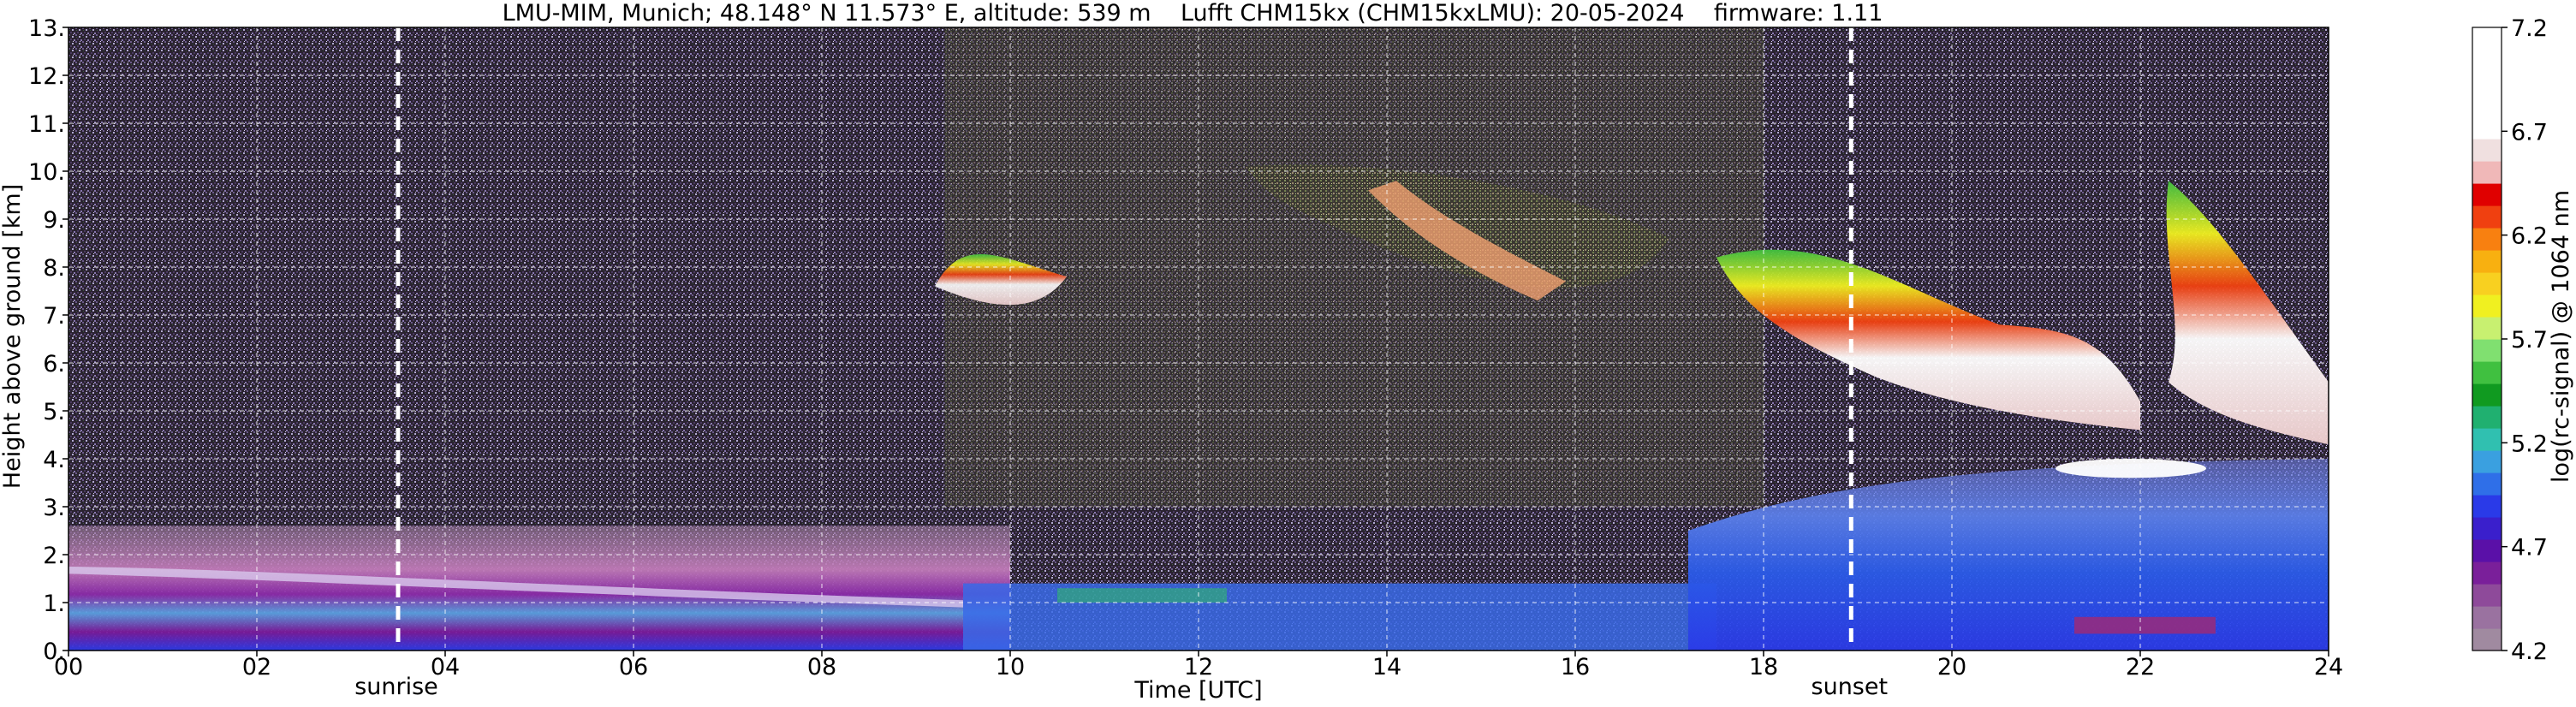  Describe the element at coordinates (2328, 667) in the screenshot. I see `x-tick-label: 24` at that location.